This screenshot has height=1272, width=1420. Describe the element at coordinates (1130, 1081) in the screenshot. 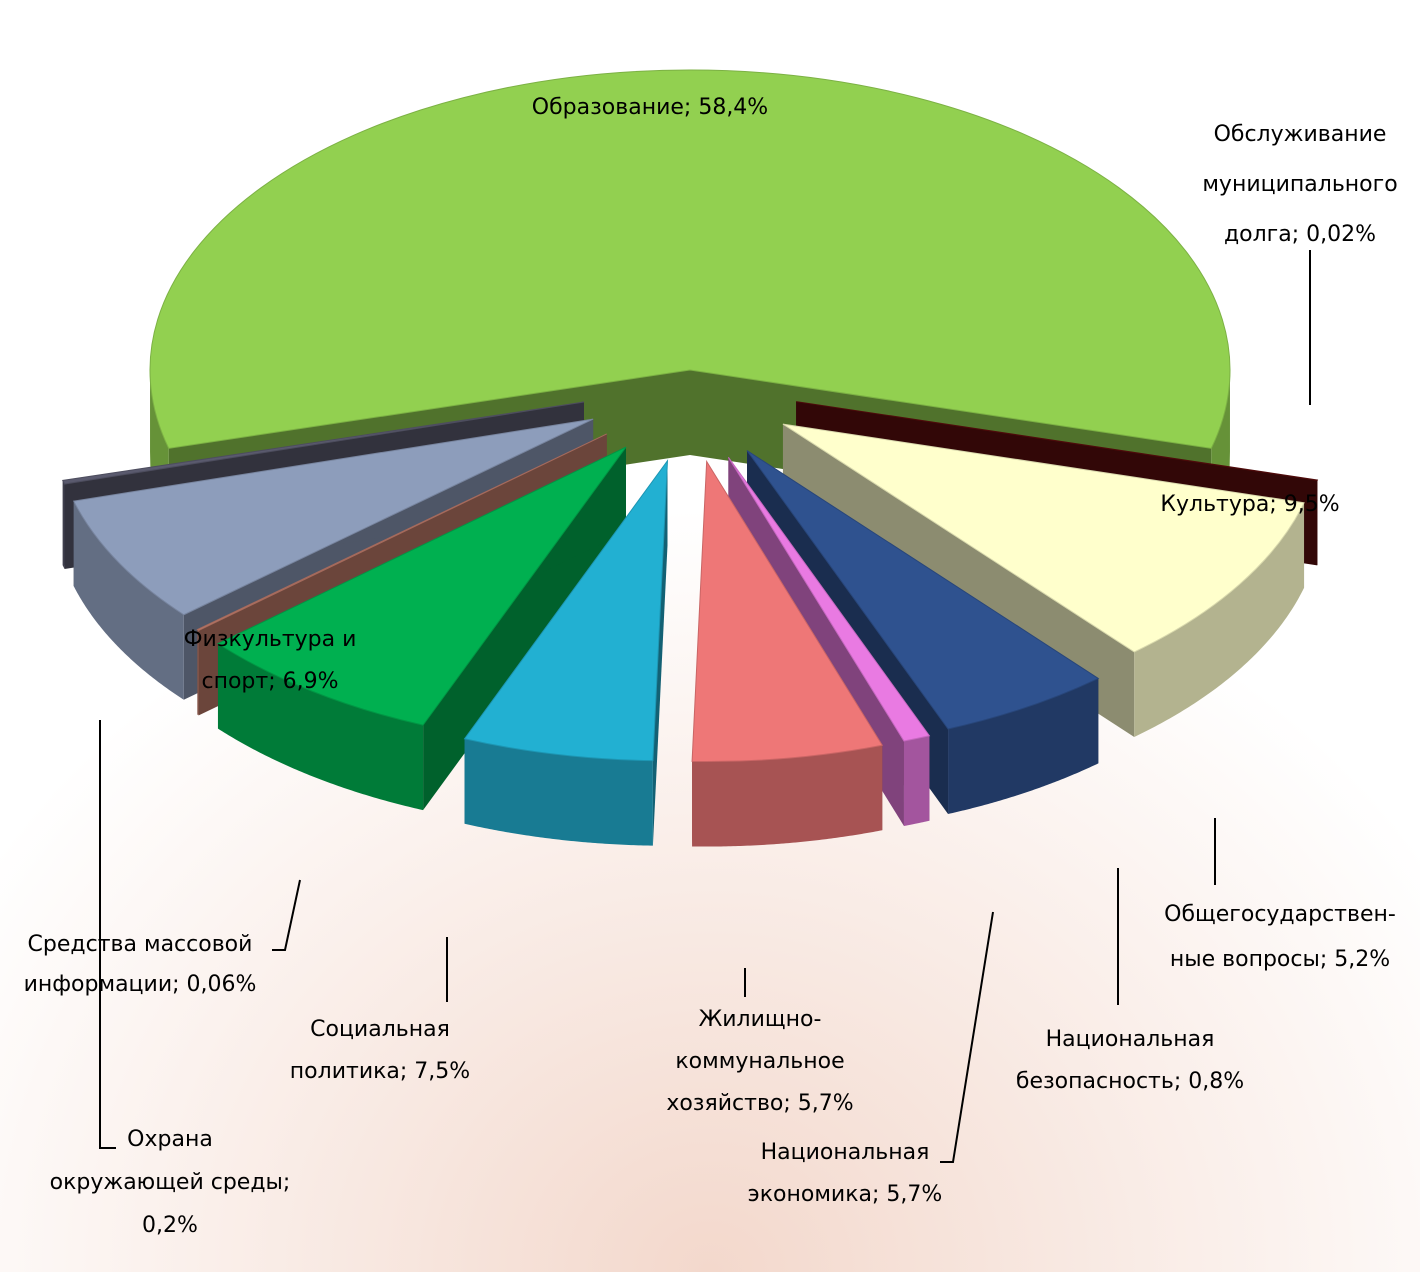

I see `data-label: безопасность; 0,8%` at that location.